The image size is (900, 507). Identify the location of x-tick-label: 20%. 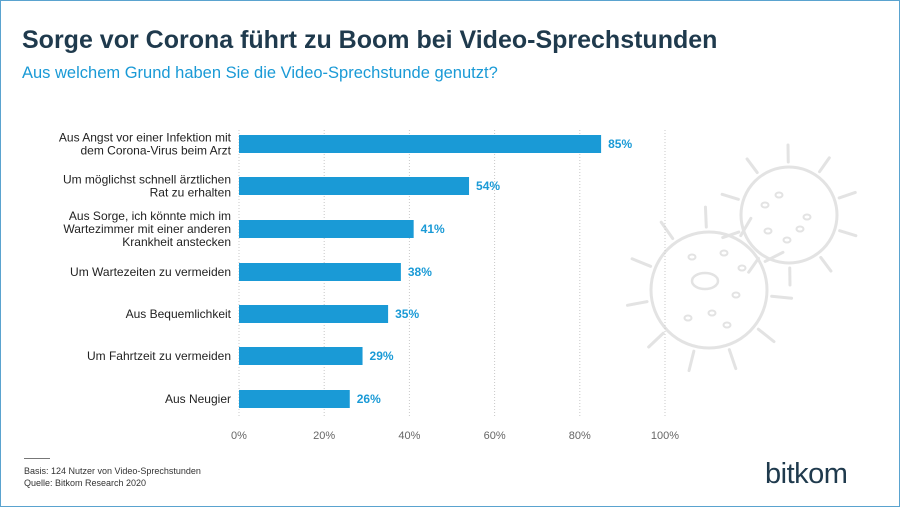
(324, 436).